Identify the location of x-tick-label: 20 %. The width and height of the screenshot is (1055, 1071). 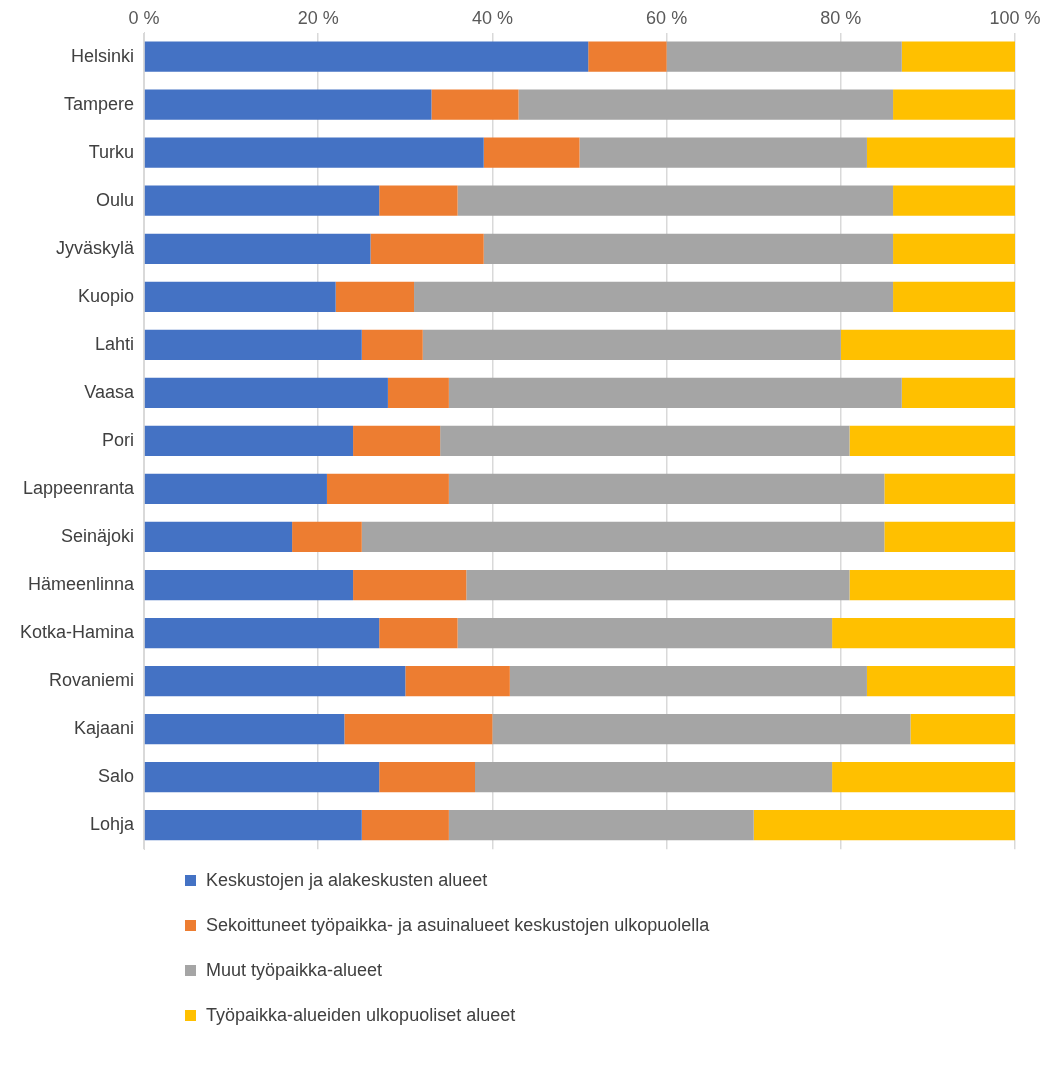
(318, 17).